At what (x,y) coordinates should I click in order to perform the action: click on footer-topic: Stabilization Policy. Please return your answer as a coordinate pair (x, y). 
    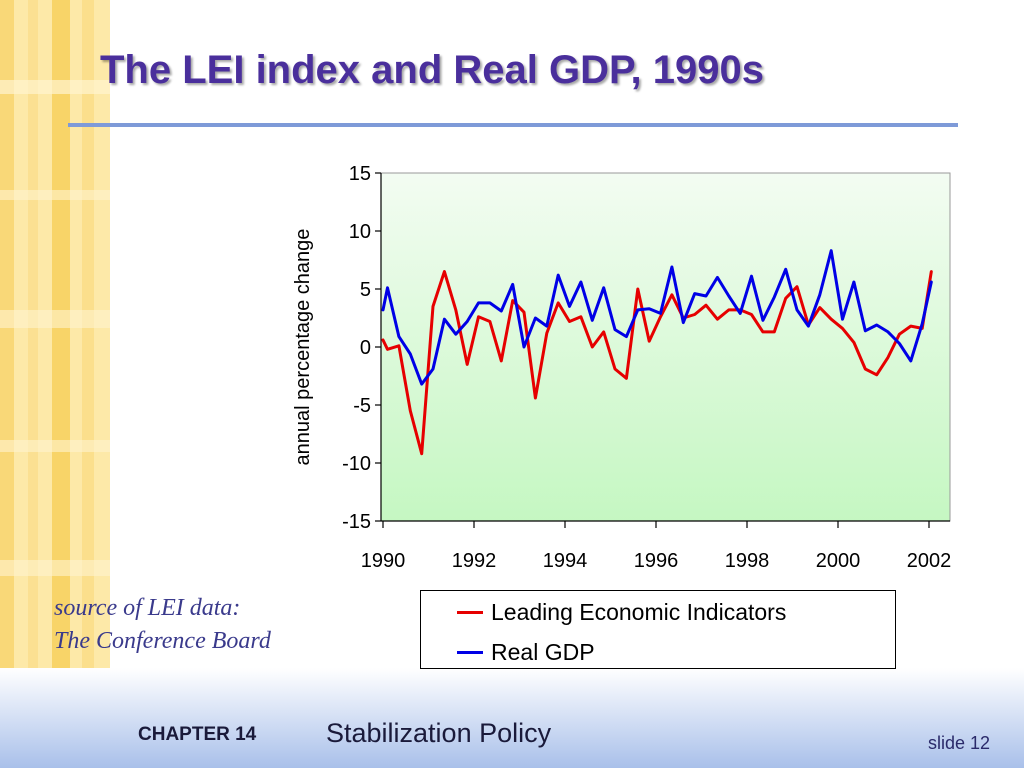
    Looking at the image, I should click on (439, 733).